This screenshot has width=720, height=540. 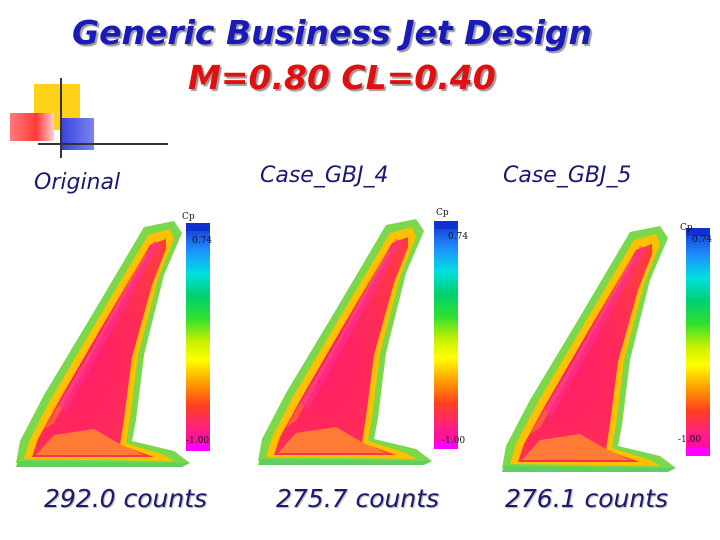 I want to click on decor-vertical-line, so click(x=61, y=118).